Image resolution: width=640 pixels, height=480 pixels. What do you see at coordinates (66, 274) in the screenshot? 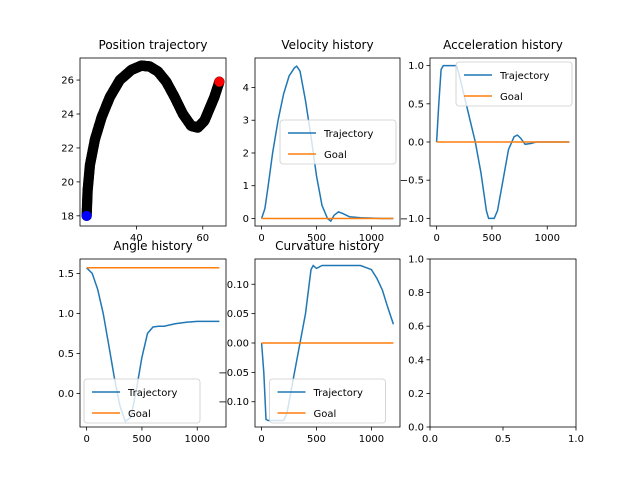
I see `y-tick-label: 1.5` at bounding box center [66, 274].